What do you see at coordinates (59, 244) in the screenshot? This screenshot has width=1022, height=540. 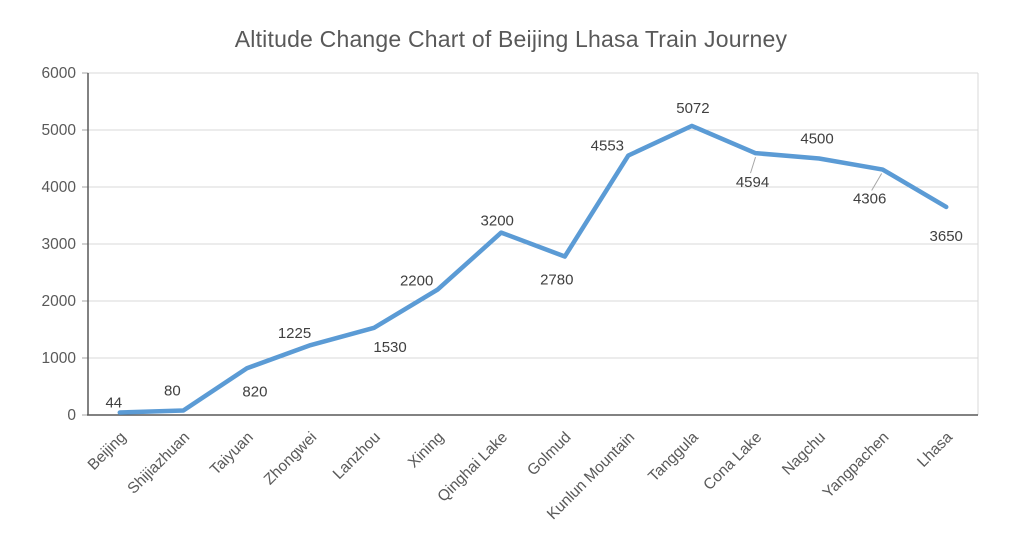 I see `y-tick-label: 3000` at bounding box center [59, 244].